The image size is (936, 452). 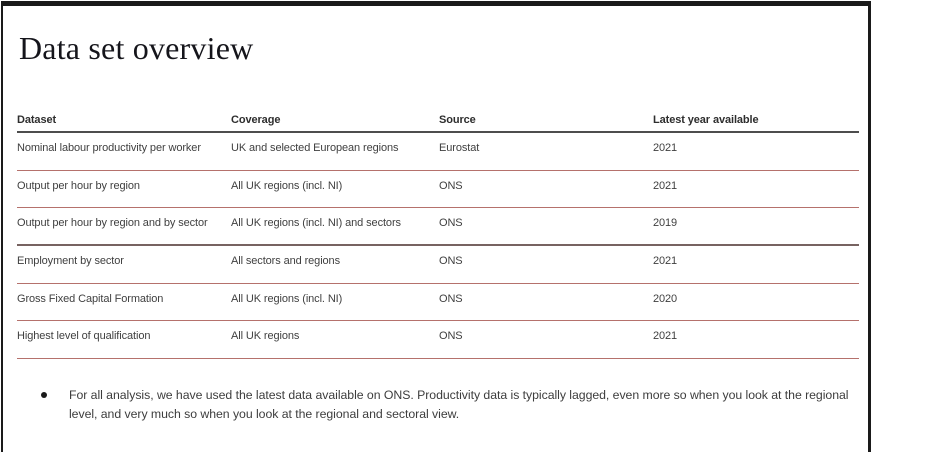 What do you see at coordinates (457, 120) in the screenshot?
I see `column-header-source: Source` at bounding box center [457, 120].